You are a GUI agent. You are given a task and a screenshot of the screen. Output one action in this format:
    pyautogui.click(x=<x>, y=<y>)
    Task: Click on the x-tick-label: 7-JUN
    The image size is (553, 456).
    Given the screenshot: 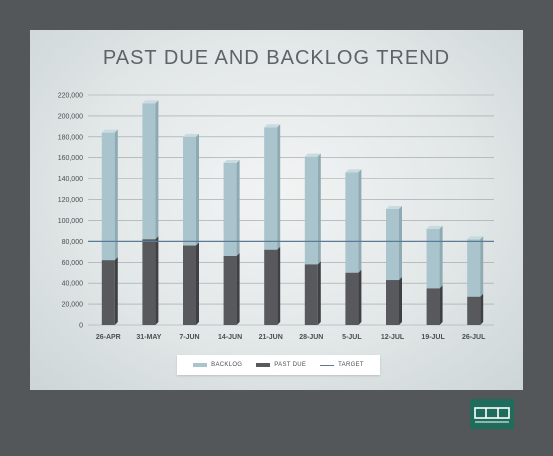 What is the action you would take?
    pyautogui.click(x=189, y=337)
    